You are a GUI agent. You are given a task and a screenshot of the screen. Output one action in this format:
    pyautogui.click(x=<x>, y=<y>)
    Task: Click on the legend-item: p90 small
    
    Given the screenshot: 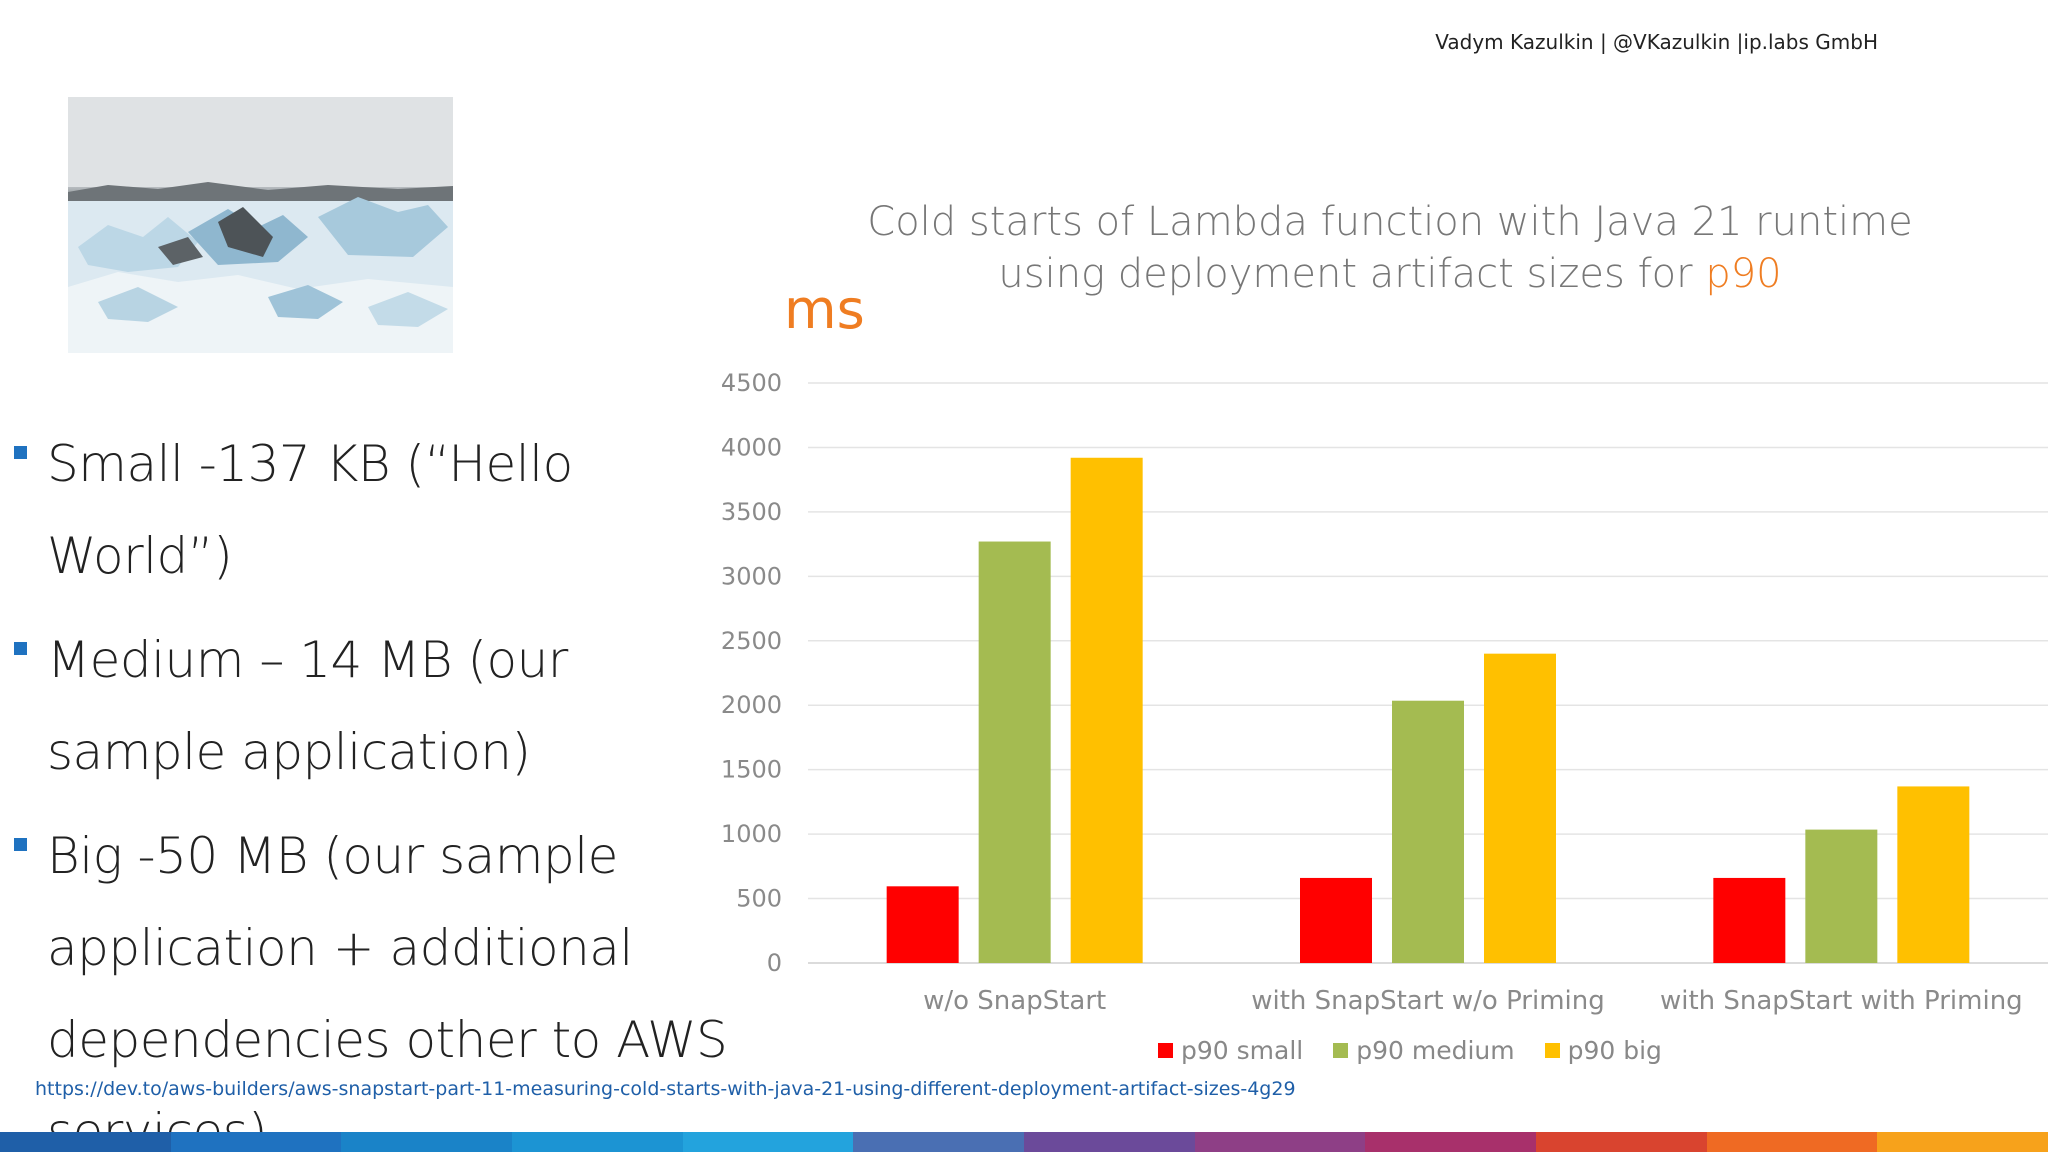 What is the action you would take?
    pyautogui.click(x=1230, y=1050)
    